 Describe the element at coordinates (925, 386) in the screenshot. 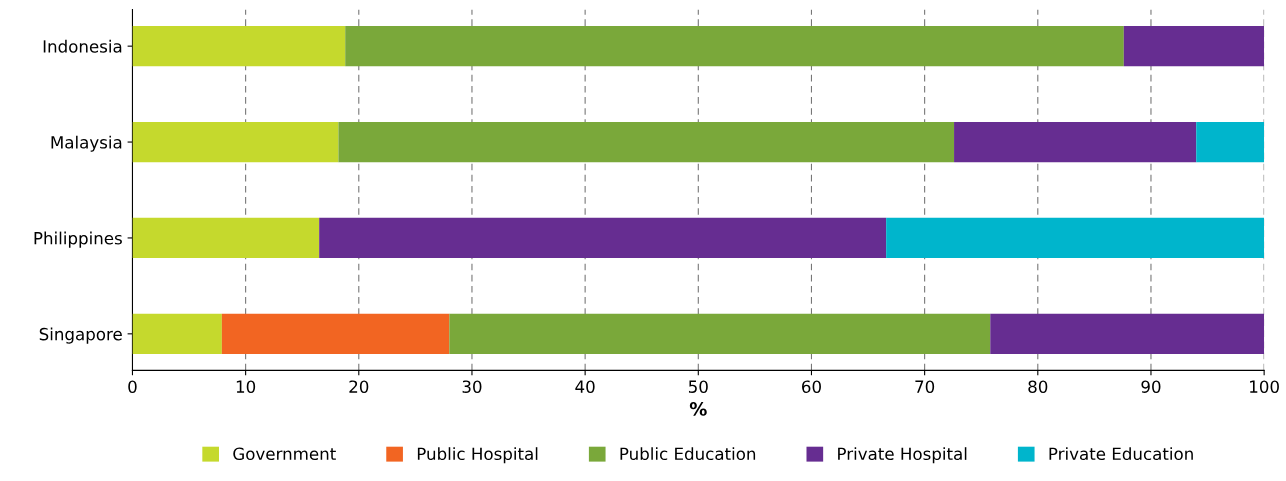

I see `x-tick-label: 70` at that location.